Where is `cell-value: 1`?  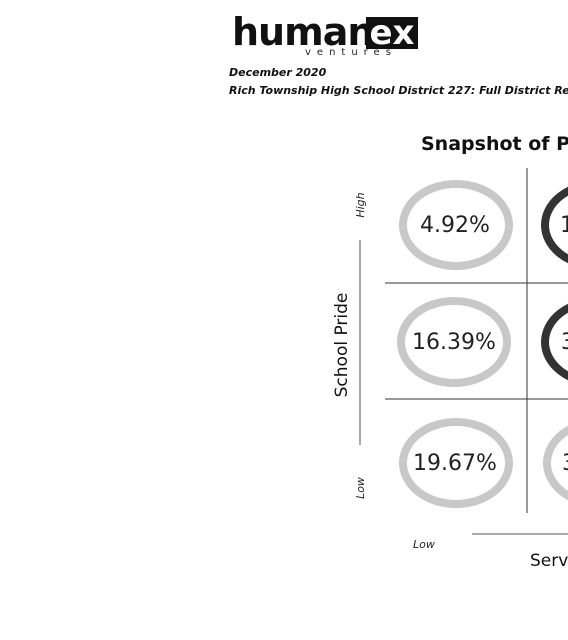
cell-value: 1 is located at coordinates (564, 225).